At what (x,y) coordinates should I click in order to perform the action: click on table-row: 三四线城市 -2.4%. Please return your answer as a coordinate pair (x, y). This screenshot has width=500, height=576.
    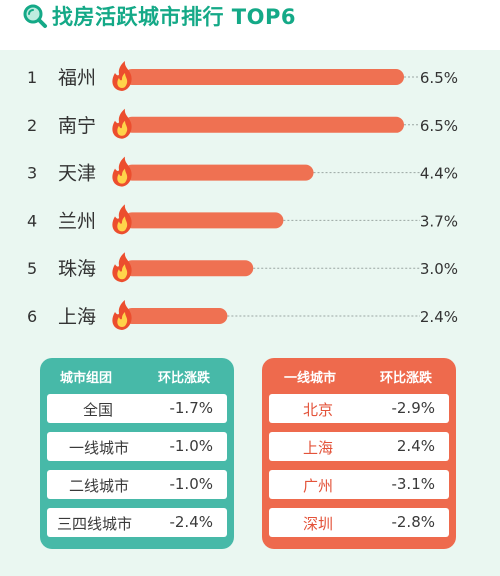
    Looking at the image, I should click on (137, 522).